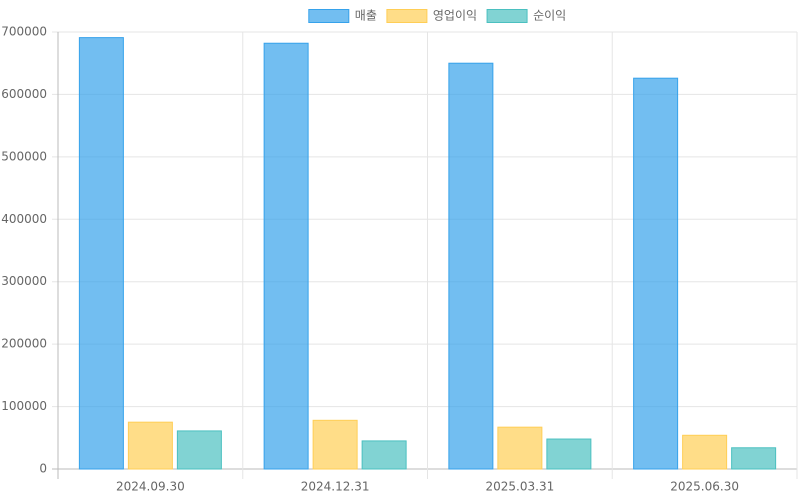 This screenshot has height=500, width=800. I want to click on y-tick-label: 0, so click(43, 469).